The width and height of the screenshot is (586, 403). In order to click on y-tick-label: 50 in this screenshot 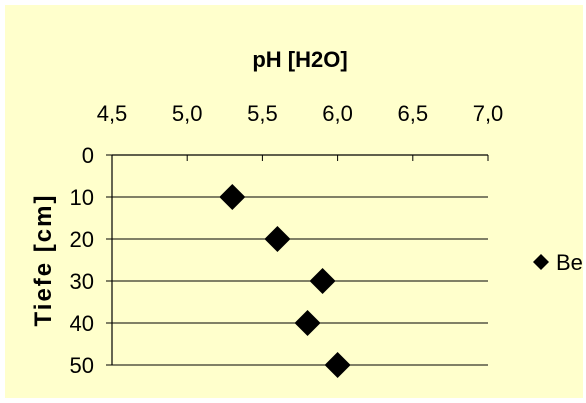, I will do `click(82, 365)`.